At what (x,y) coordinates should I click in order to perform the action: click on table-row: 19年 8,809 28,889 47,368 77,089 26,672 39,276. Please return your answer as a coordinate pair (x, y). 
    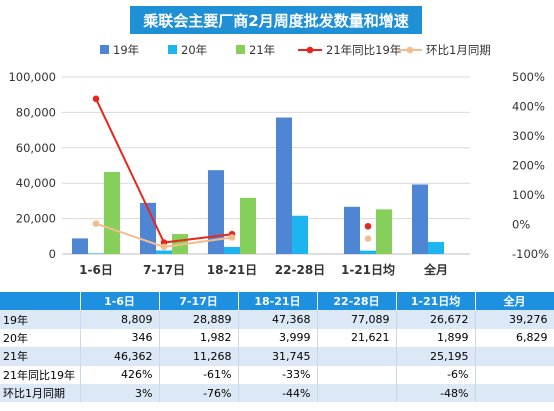
    Looking at the image, I should click on (277, 319).